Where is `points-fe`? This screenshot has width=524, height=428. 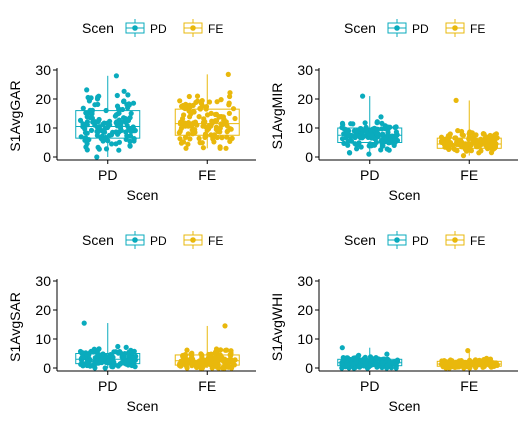 points-fe is located at coordinates (469, 359).